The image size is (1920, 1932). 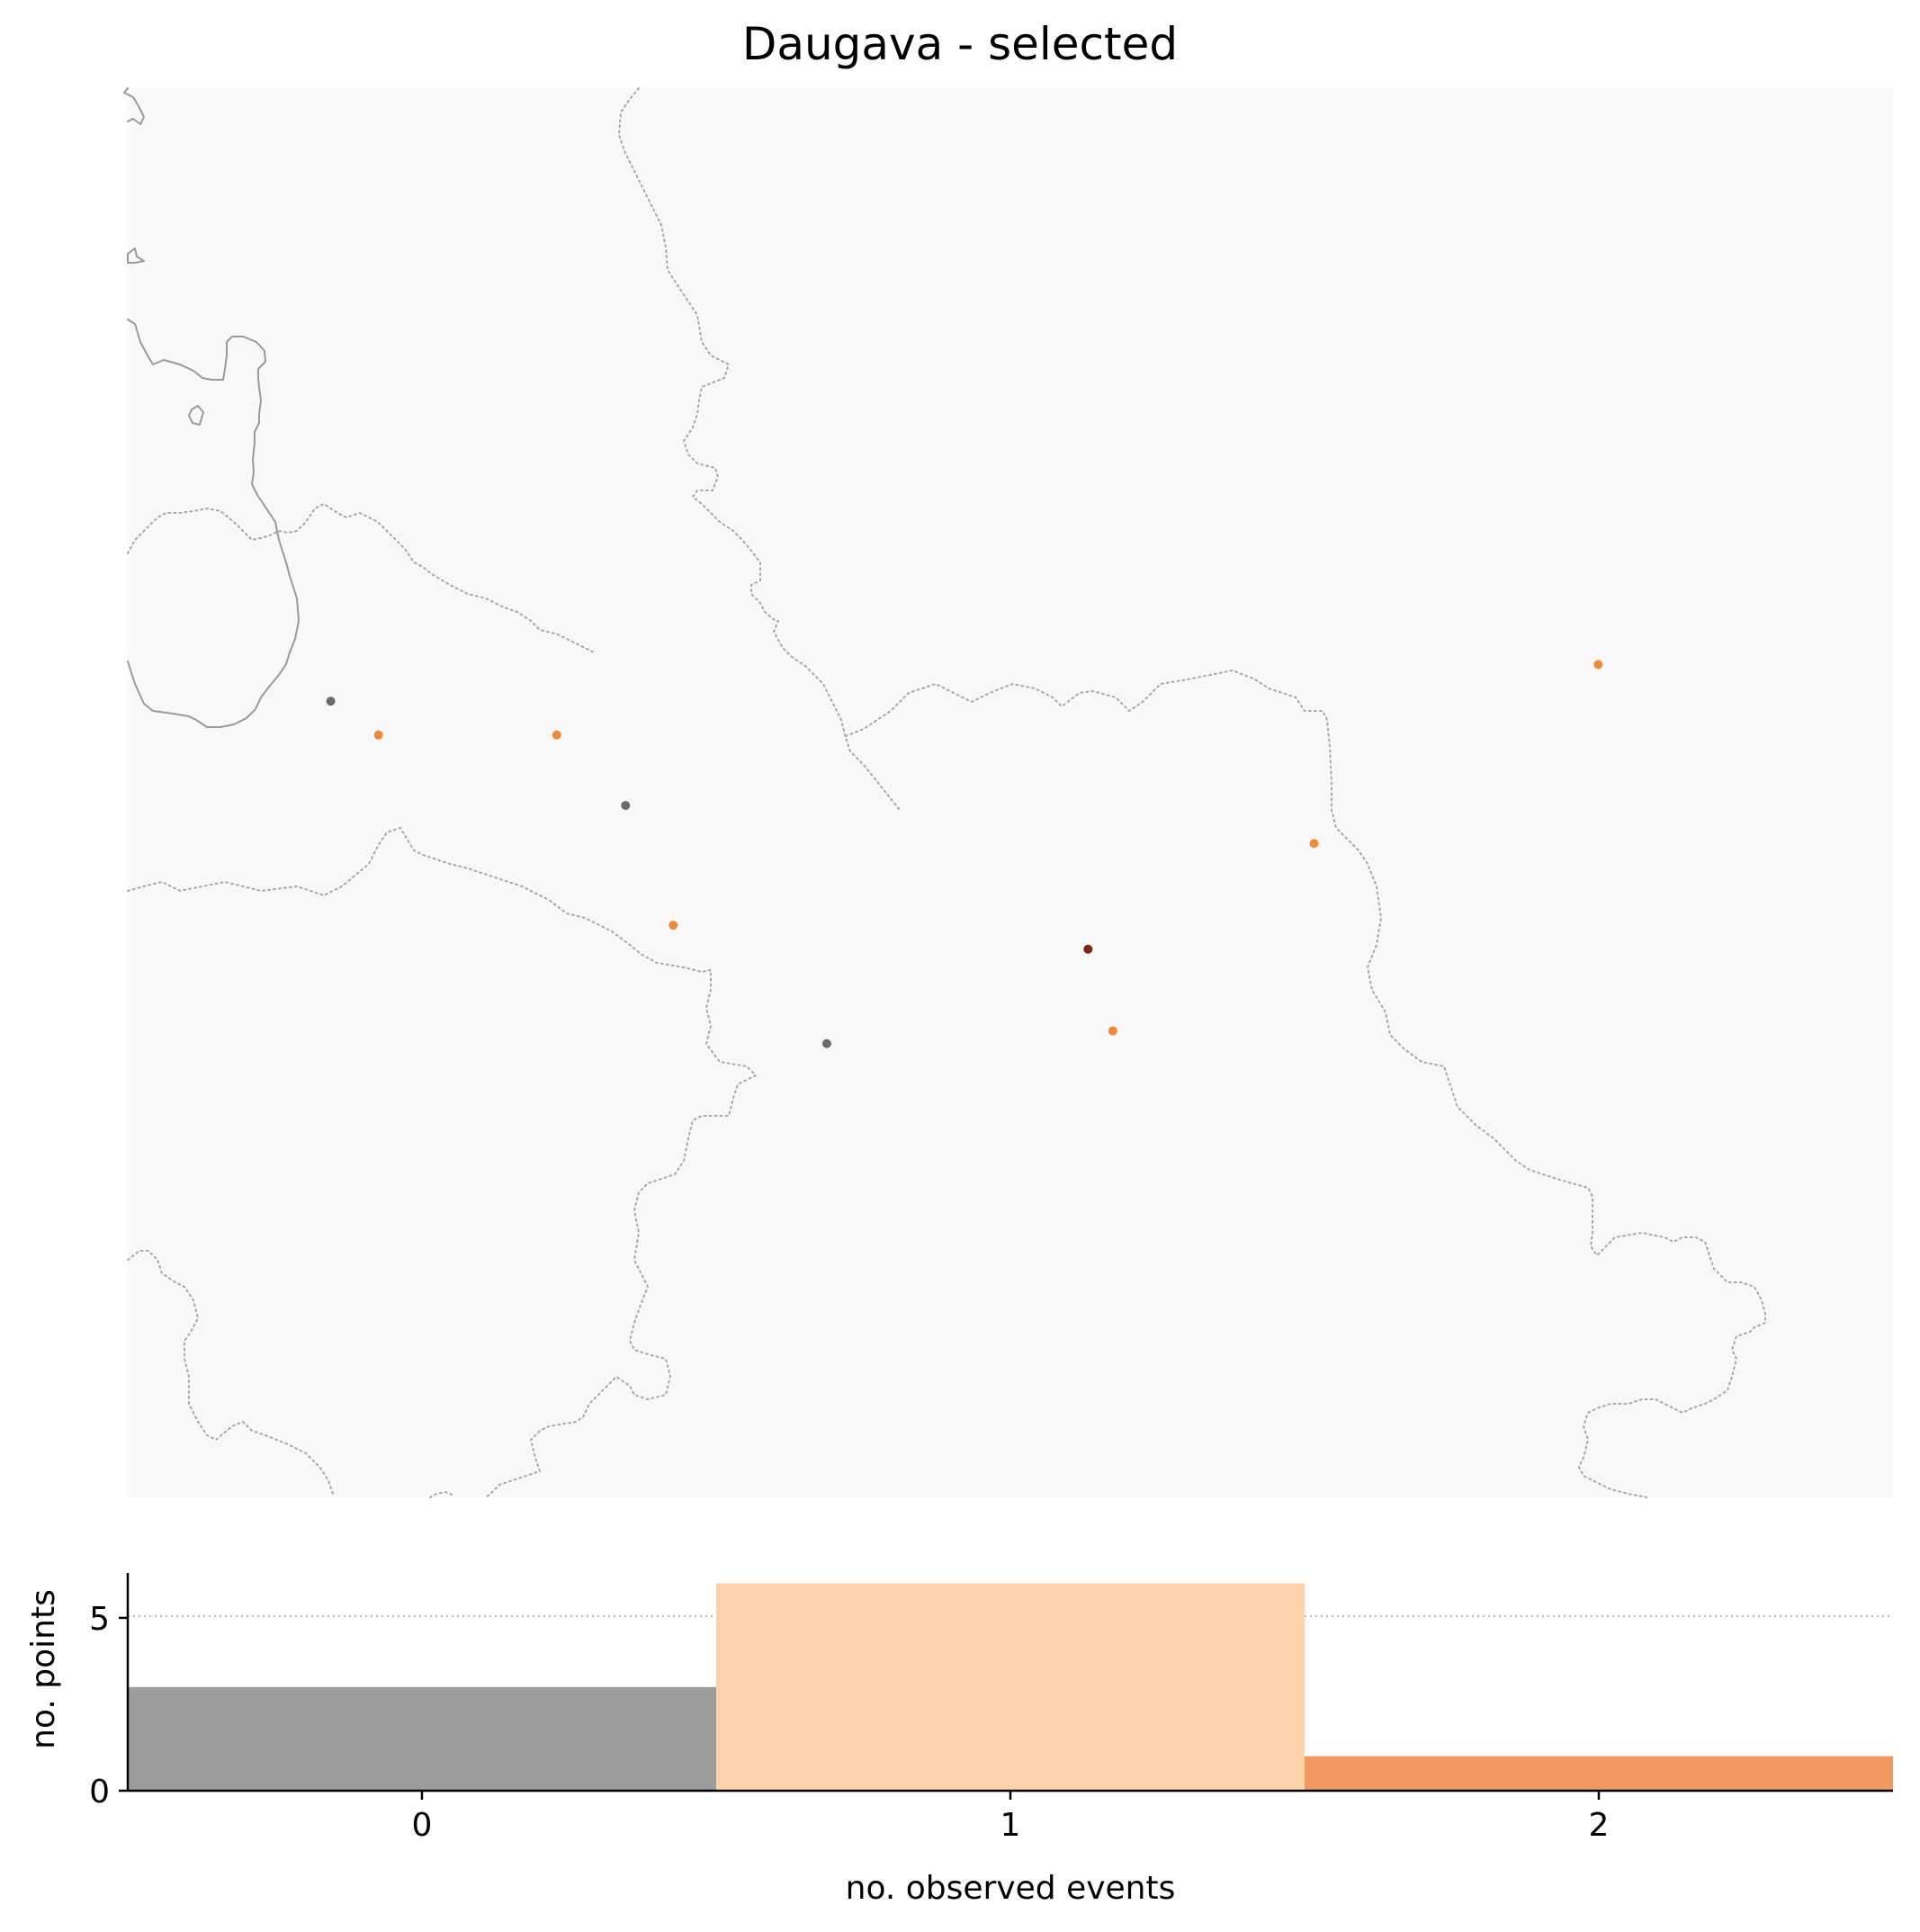 I want to click on y-tick-label: 5, so click(x=100, y=1619).